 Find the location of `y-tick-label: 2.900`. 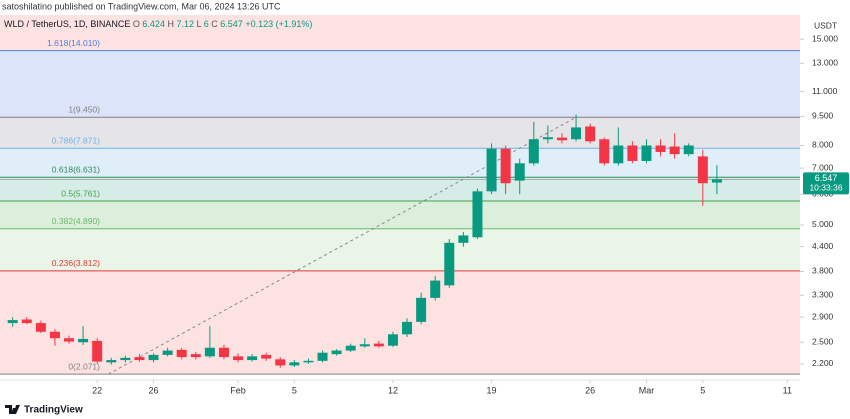

y-tick-label: 2.900 is located at coordinates (823, 316).